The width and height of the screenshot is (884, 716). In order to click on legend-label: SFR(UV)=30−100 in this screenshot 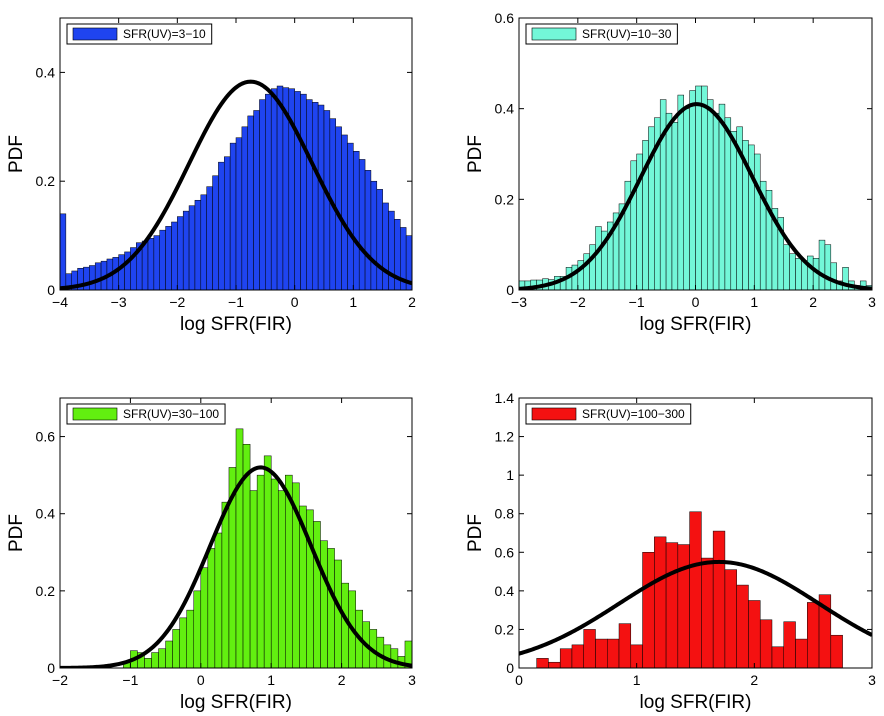, I will do `click(171, 414)`.